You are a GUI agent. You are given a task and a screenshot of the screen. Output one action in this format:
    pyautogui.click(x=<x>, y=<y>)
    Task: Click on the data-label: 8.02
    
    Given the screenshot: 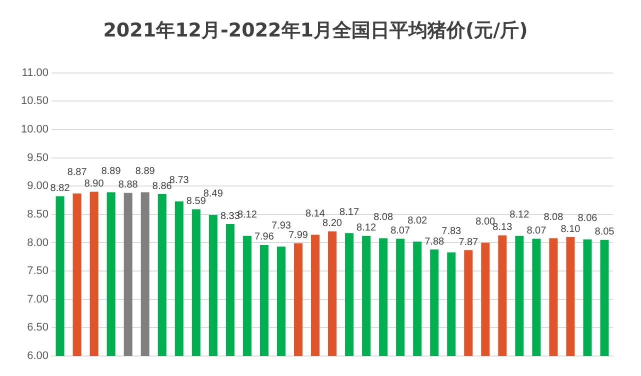 What is the action you would take?
    pyautogui.click(x=418, y=220)
    